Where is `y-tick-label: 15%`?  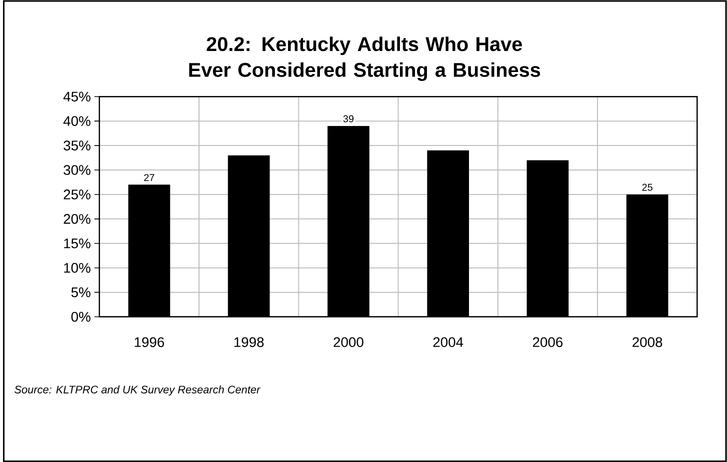
y-tick-label: 15% is located at coordinates (77, 243).